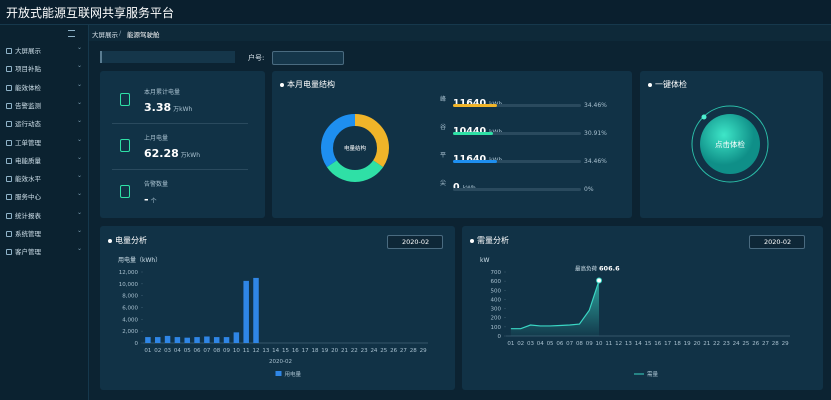 Image resolution: width=831 pixels, height=400 pixels. Describe the element at coordinates (156, 138) in the screenshot. I see `stat-label: 上月电量` at that location.